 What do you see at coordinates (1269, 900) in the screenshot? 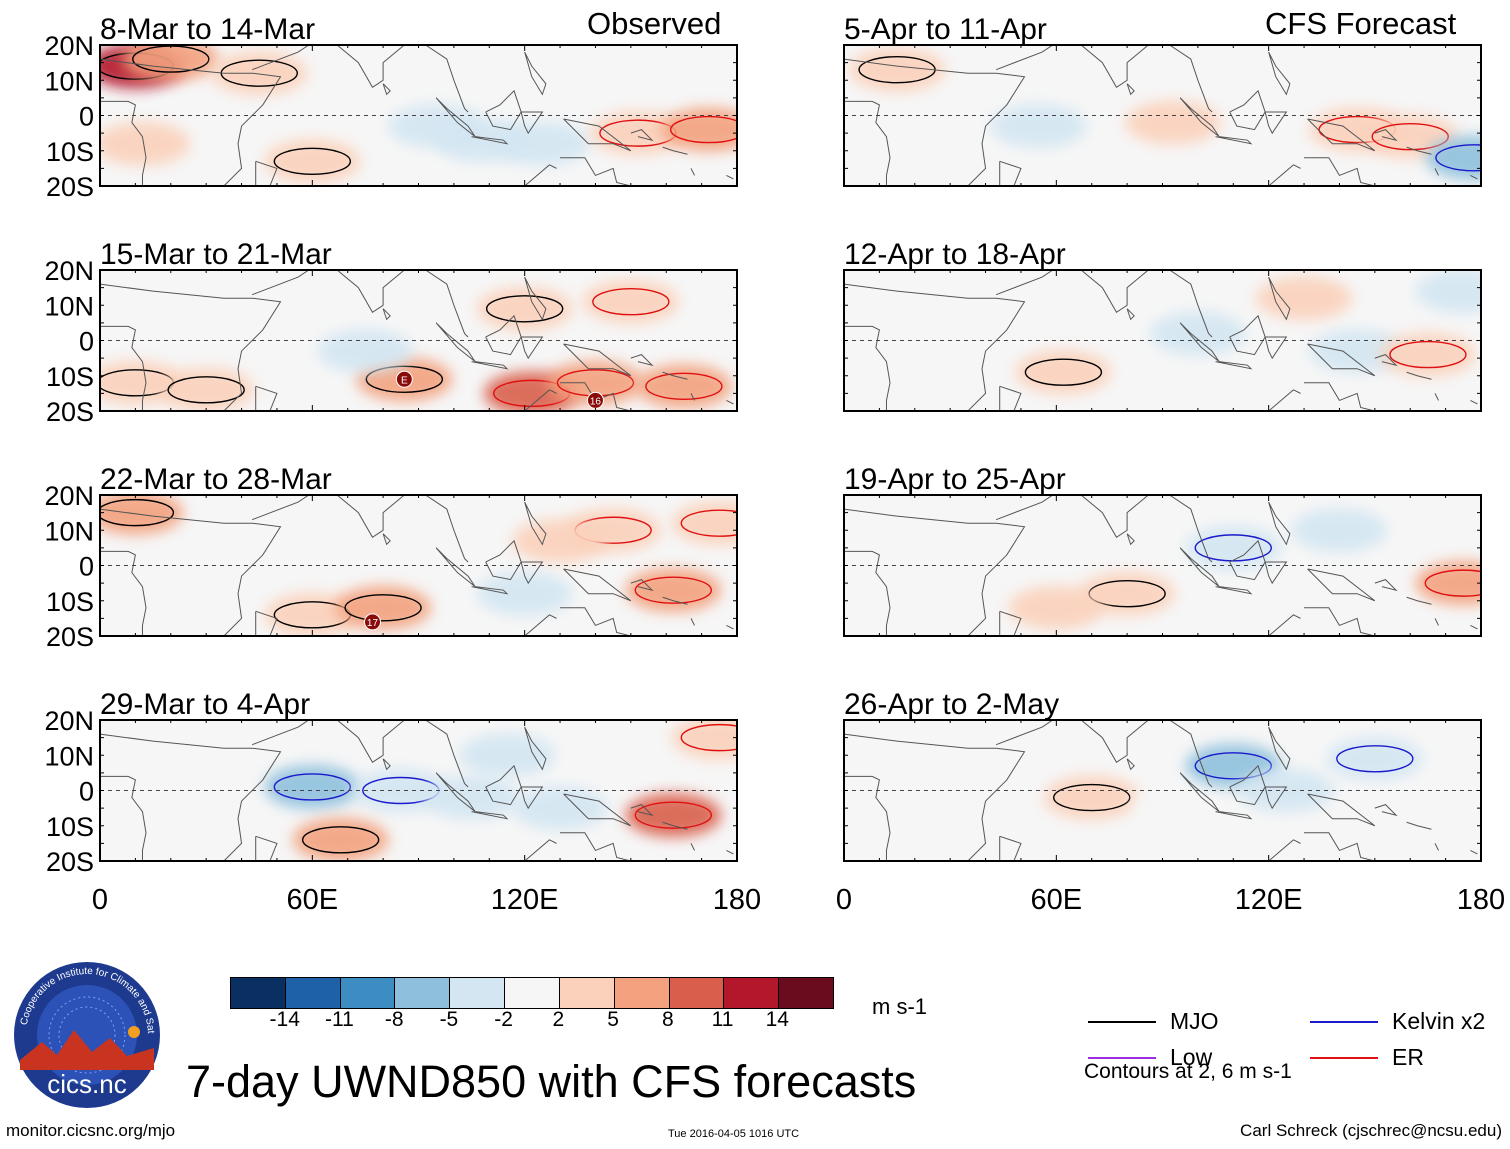
I see `x-tick-label: 120E` at bounding box center [1269, 900].